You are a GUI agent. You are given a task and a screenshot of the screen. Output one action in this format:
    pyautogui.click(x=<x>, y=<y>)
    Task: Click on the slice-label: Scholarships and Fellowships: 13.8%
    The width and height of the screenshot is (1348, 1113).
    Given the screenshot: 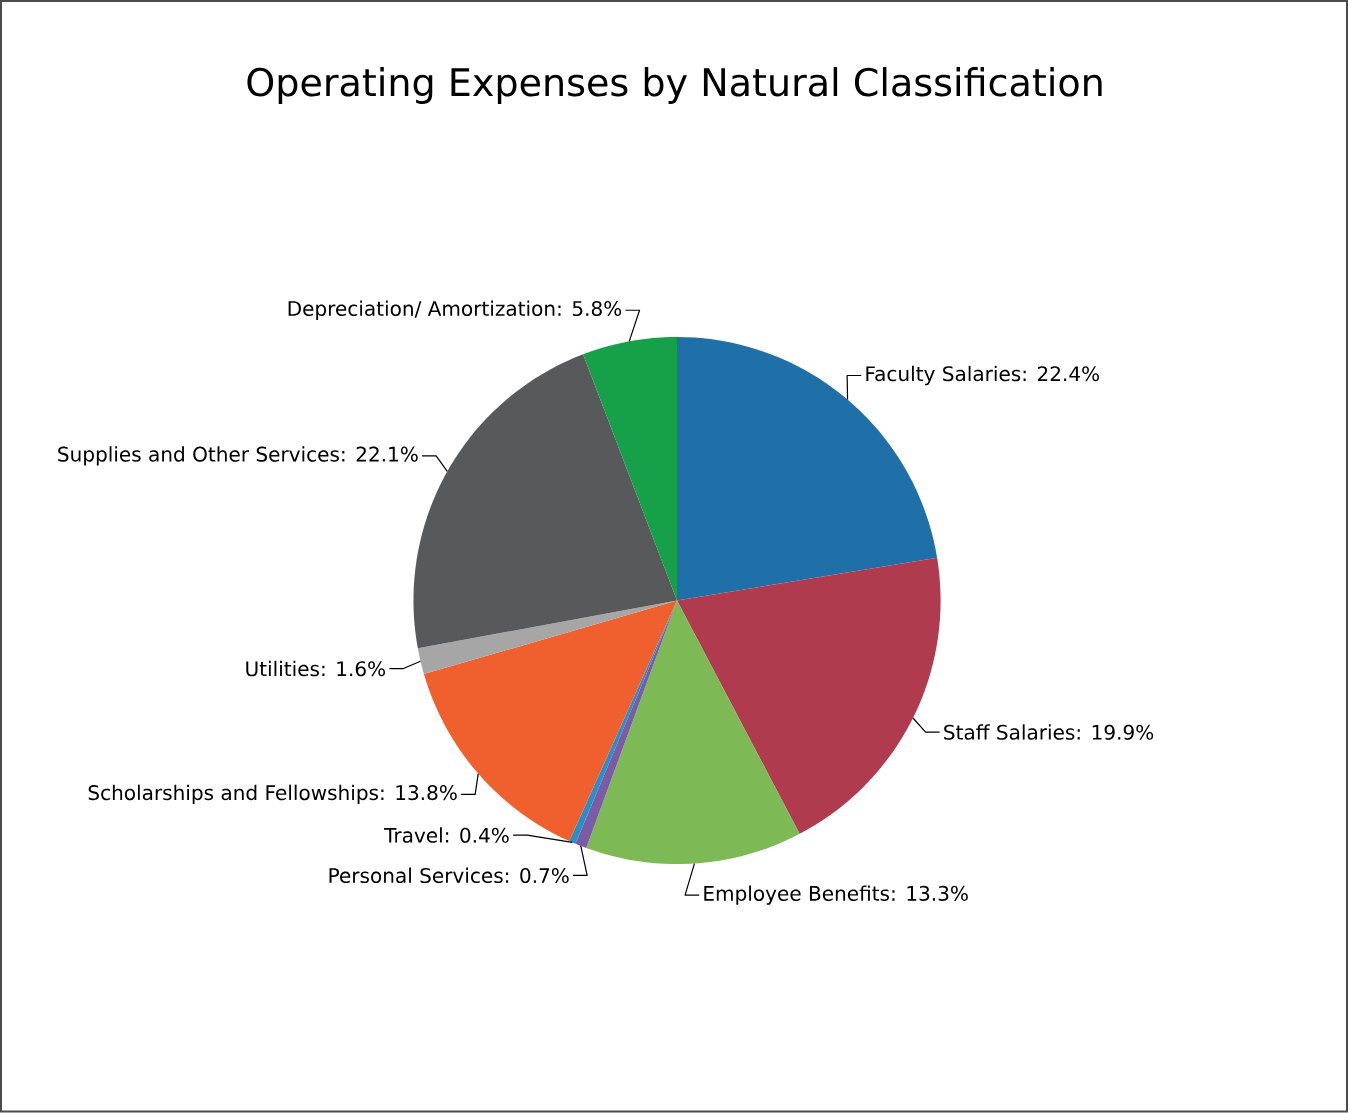 What is the action you would take?
    pyautogui.click(x=272, y=794)
    